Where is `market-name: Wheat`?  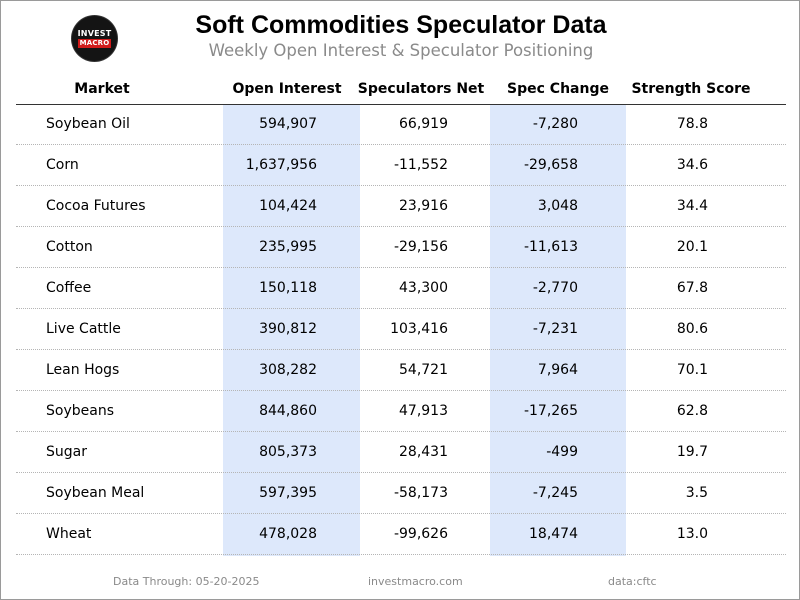 market-name: Wheat is located at coordinates (69, 534).